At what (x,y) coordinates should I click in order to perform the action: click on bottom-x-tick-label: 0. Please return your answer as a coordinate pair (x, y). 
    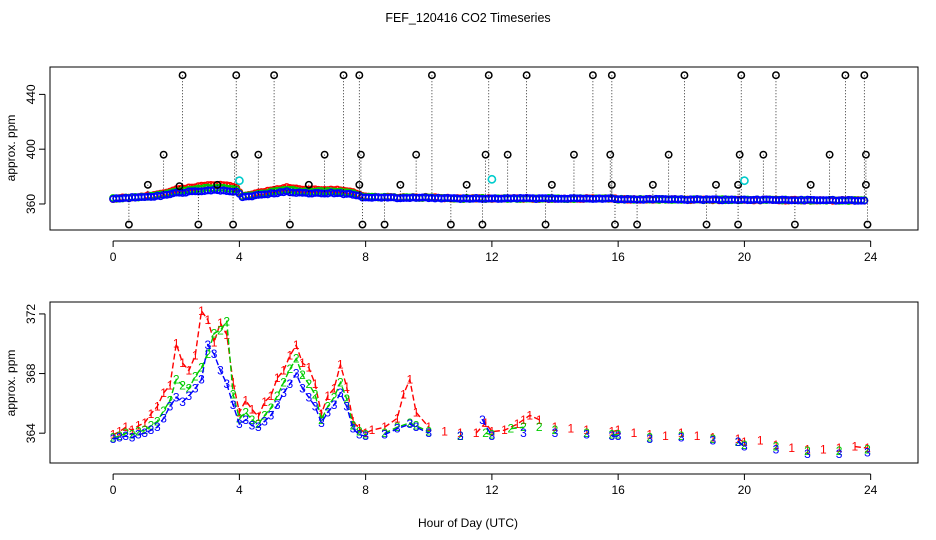
    Looking at the image, I should click on (113, 490).